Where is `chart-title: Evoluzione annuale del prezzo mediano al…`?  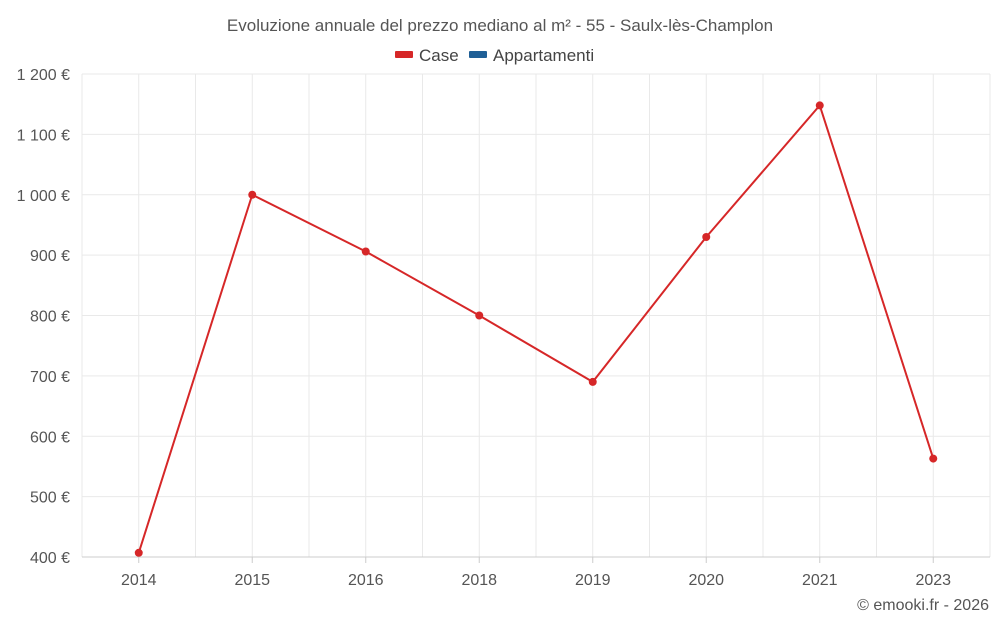
chart-title: Evoluzione annuale del prezzo mediano al… is located at coordinates (500, 25).